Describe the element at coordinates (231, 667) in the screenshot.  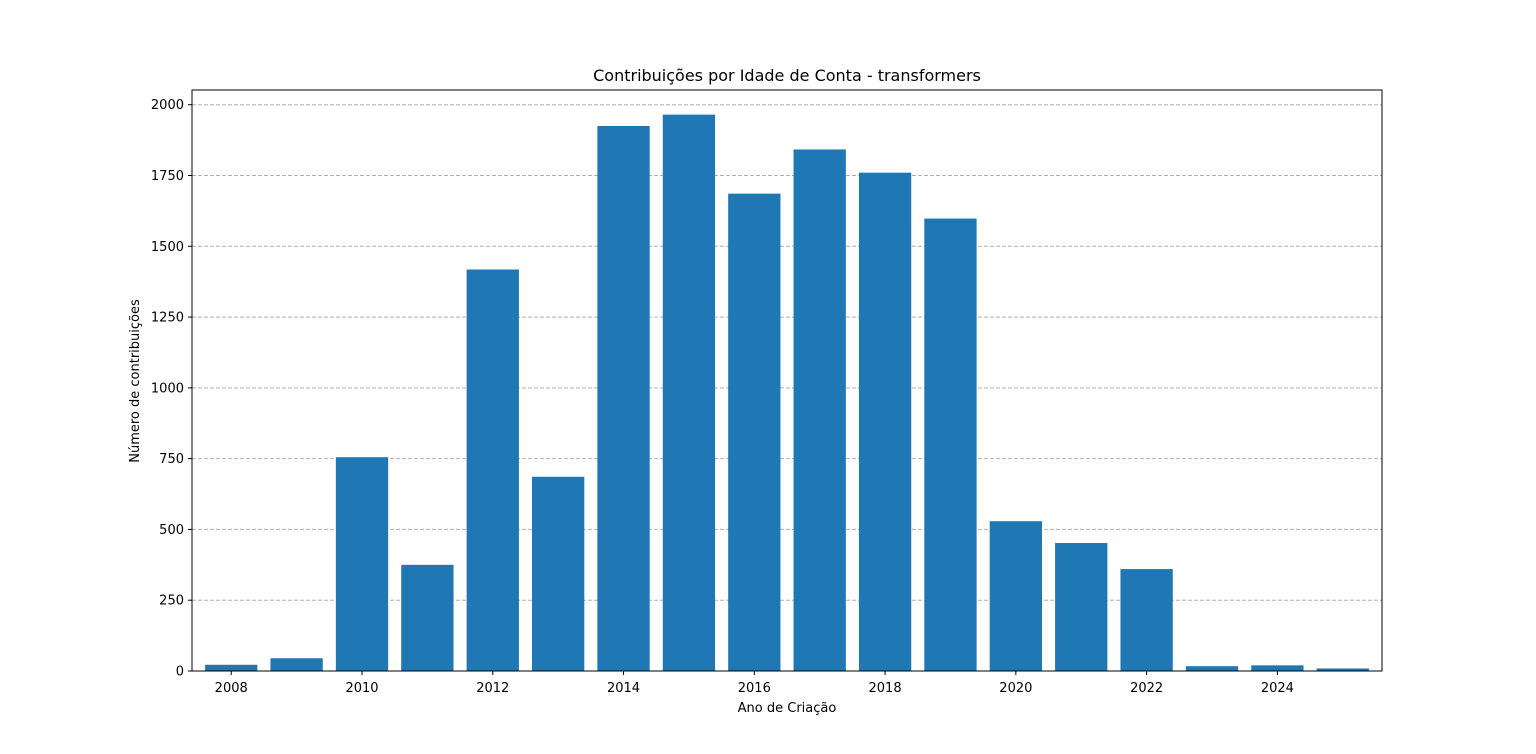
I see `bar-2008` at that location.